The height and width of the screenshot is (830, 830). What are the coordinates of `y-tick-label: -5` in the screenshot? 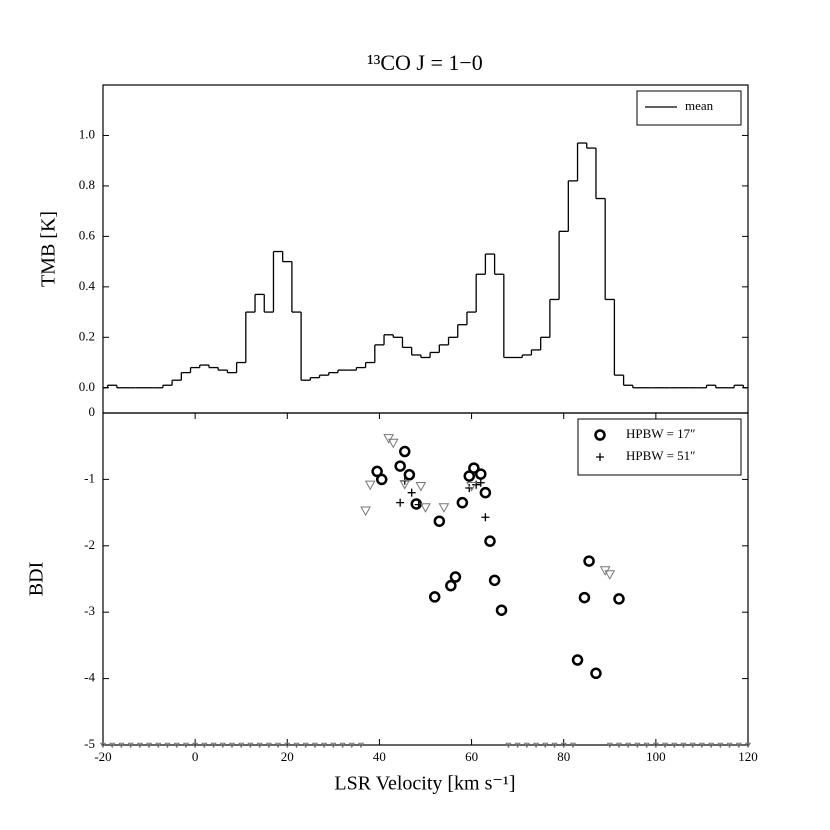 It's located at (89, 743).